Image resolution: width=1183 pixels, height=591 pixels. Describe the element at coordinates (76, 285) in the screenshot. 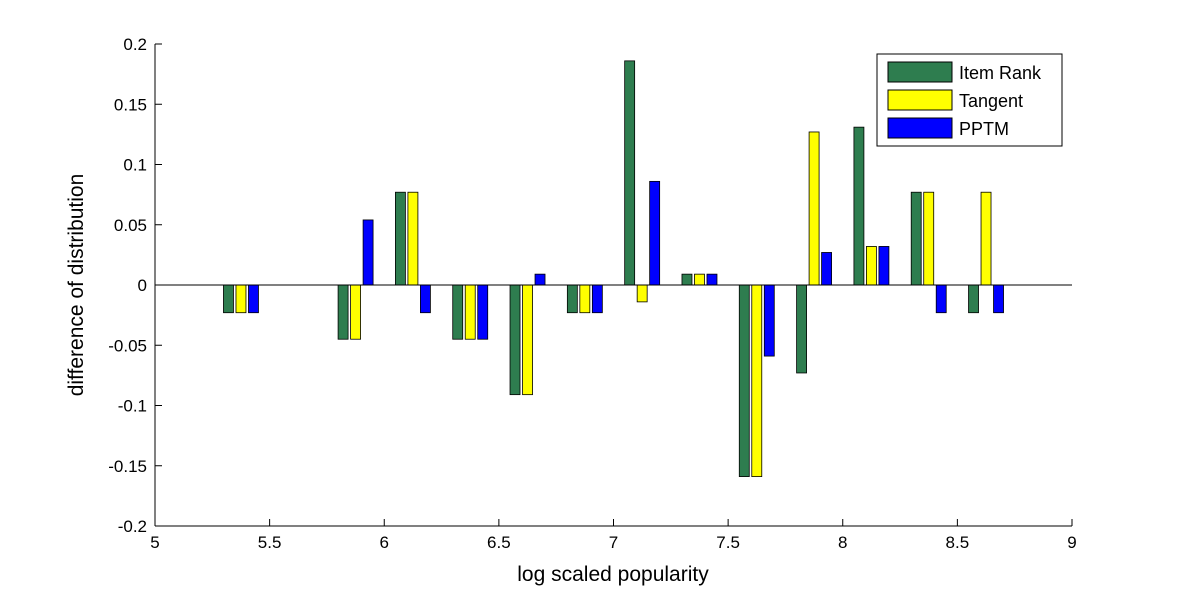

I see `y-axis-title: difference of distribution` at that location.